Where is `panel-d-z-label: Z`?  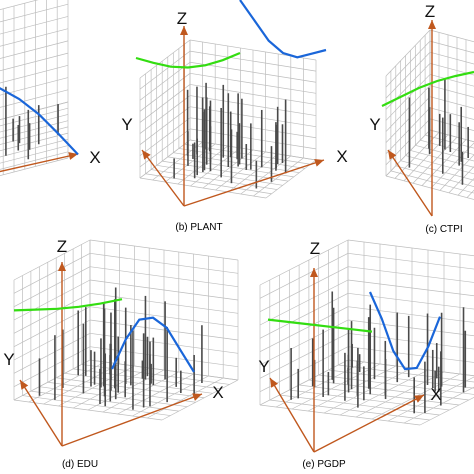 panel-d-z-label: Z is located at coordinates (62, 246).